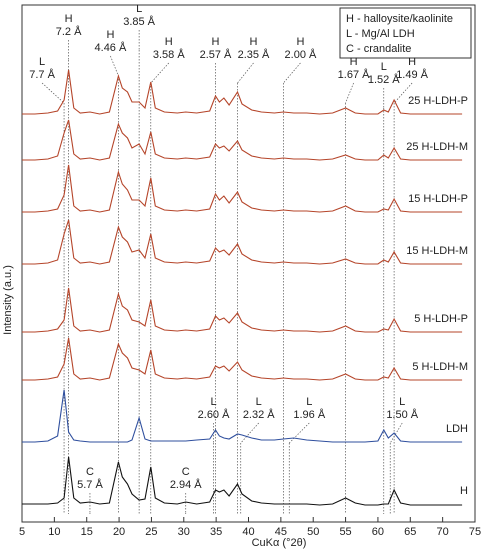 The height and width of the screenshot is (550, 483). Describe the element at coordinates (437, 251) in the screenshot. I see `series-label: 15 H-LDH-M` at that location.